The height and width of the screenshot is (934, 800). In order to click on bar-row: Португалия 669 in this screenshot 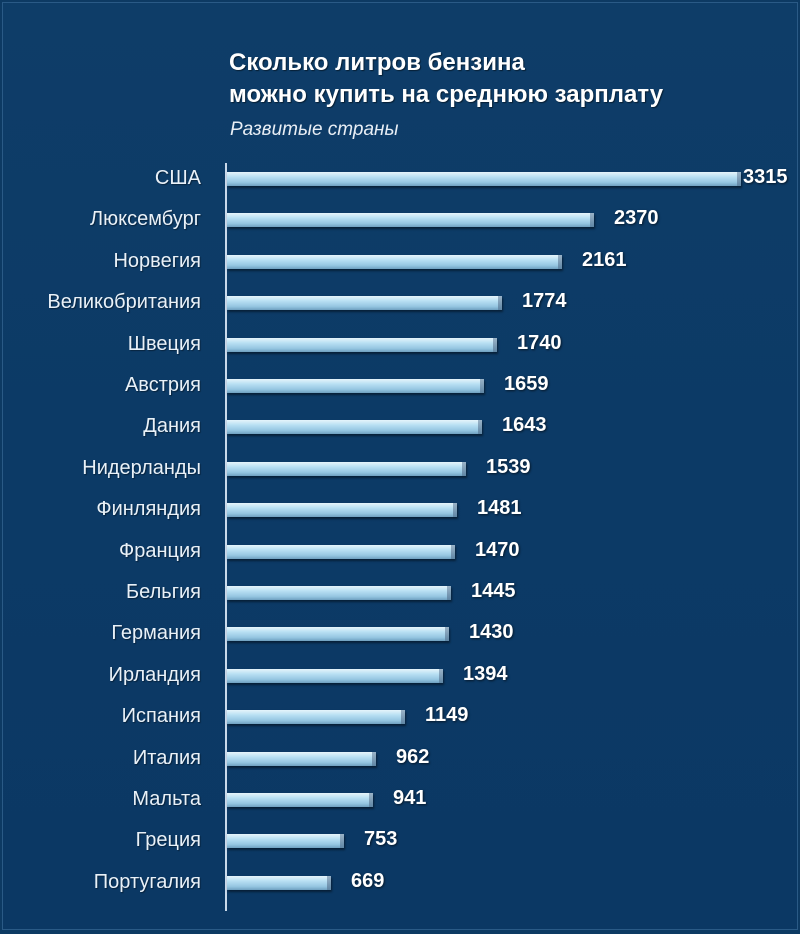, I will do `click(401, 883)`.